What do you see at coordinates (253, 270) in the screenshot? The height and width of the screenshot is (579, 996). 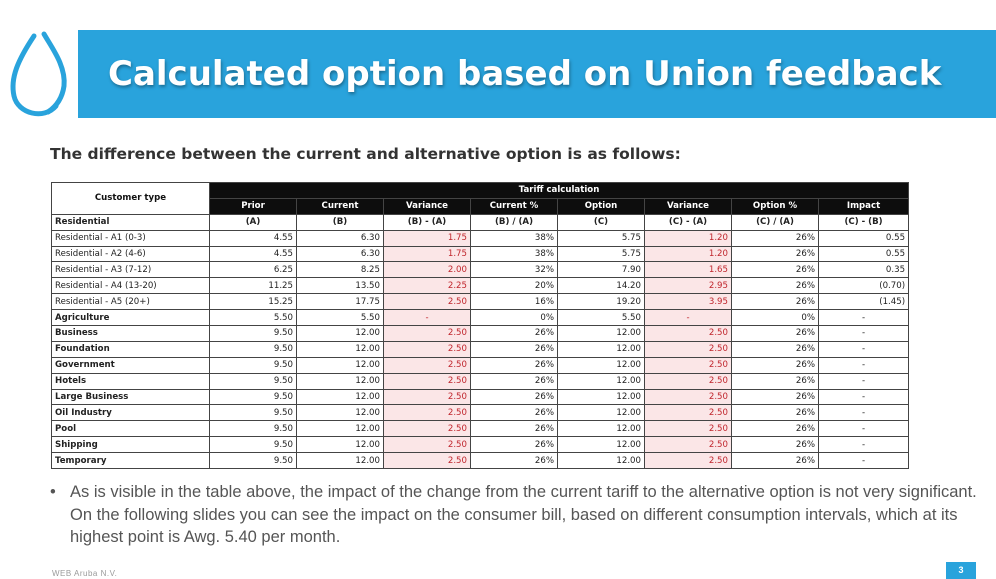 I see `value-cell: 6.25` at bounding box center [253, 270].